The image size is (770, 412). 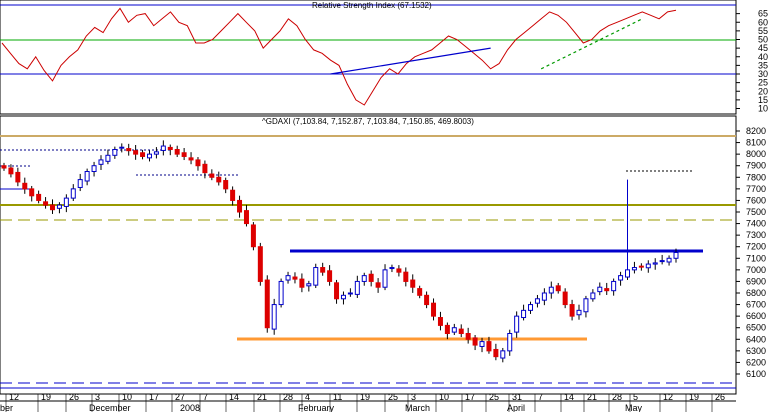 I want to click on rsi-tick-label: 10, so click(x=763, y=109).